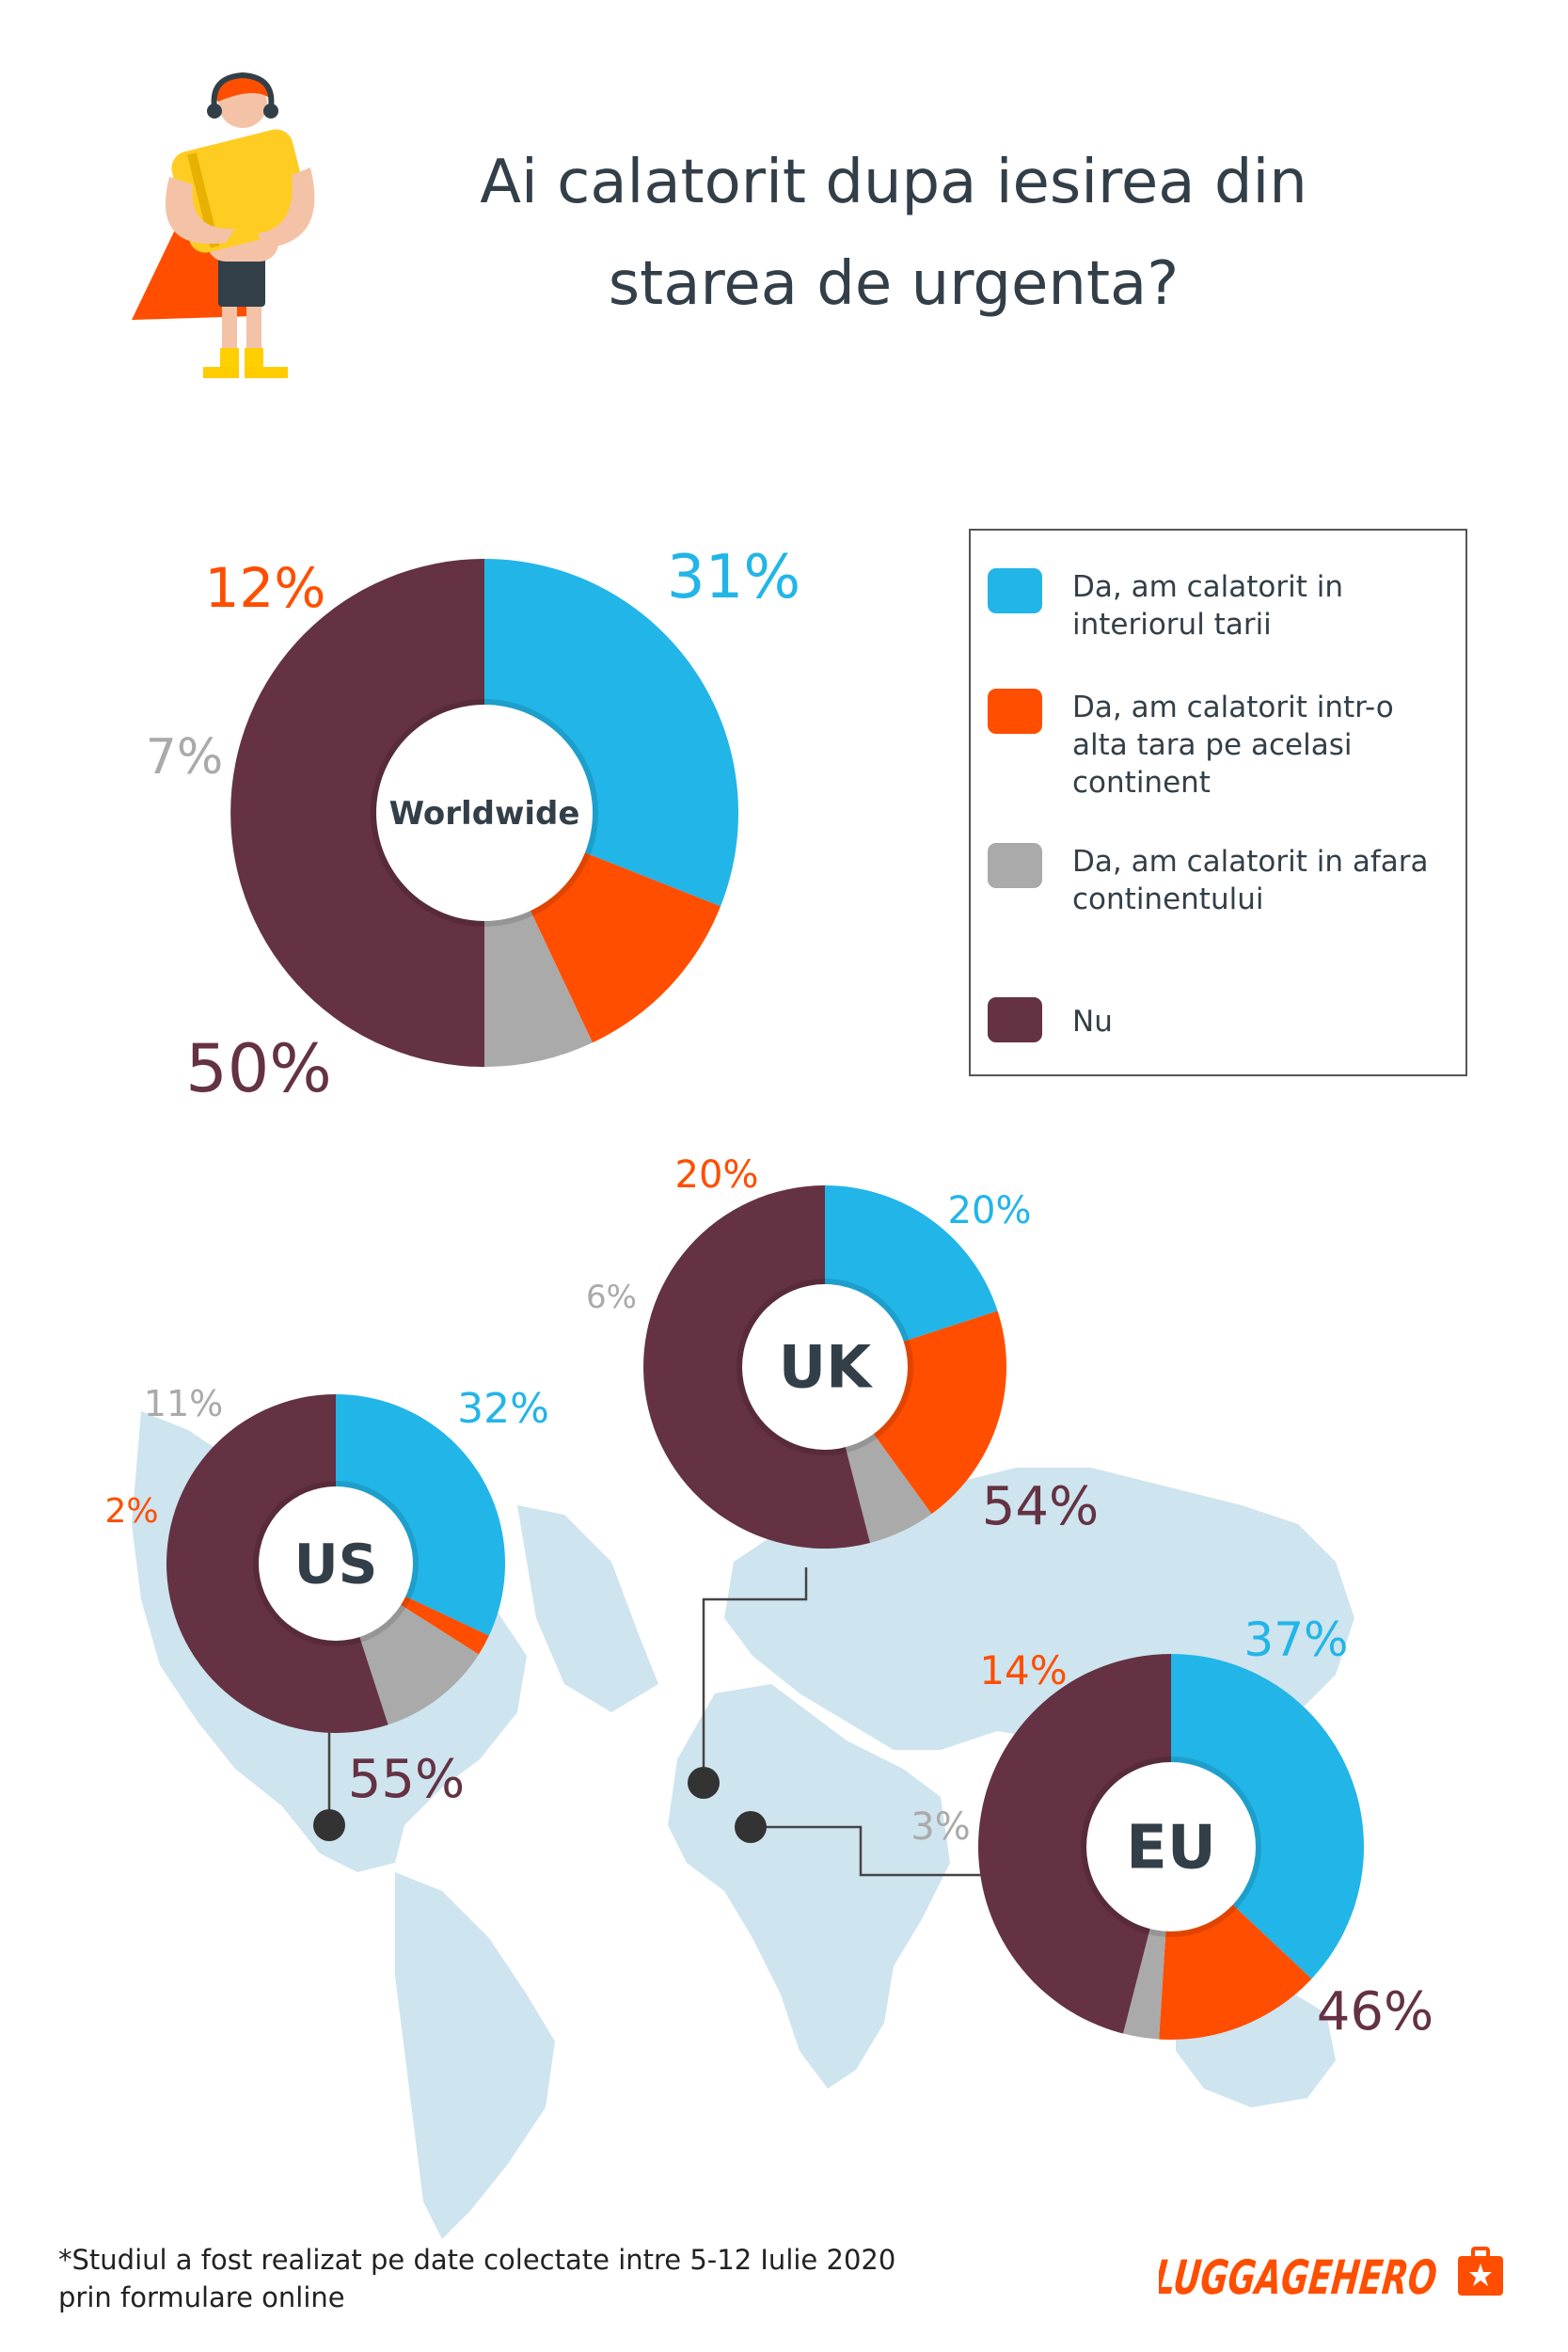  What do you see at coordinates (201, 2297) in the screenshot?
I see `footnote-line: prin formulare online` at bounding box center [201, 2297].